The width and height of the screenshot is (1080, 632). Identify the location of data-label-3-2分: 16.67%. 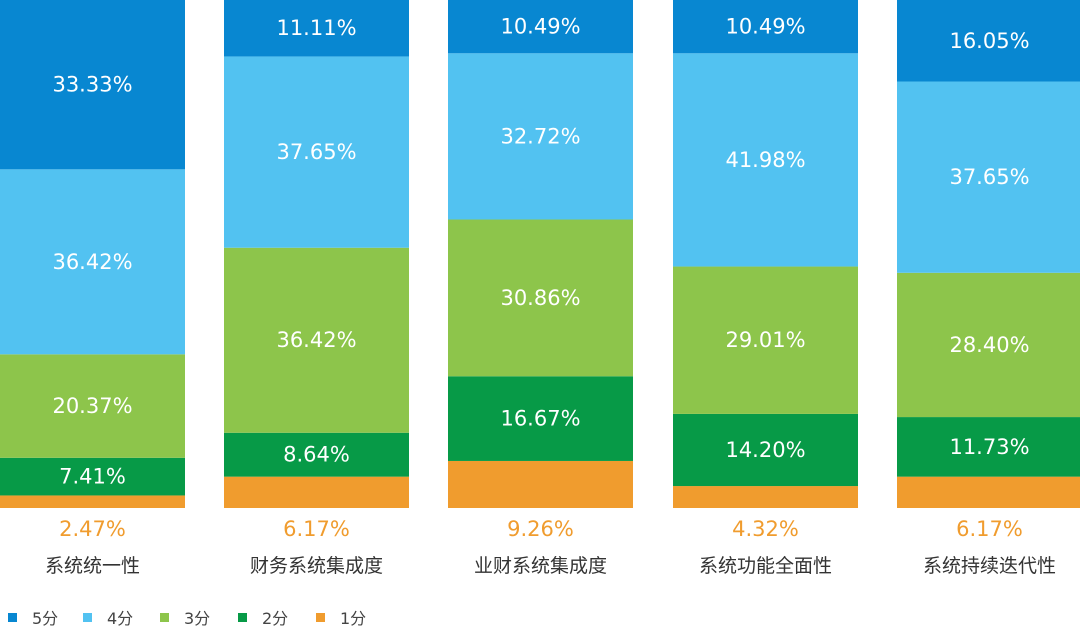
(540, 419).